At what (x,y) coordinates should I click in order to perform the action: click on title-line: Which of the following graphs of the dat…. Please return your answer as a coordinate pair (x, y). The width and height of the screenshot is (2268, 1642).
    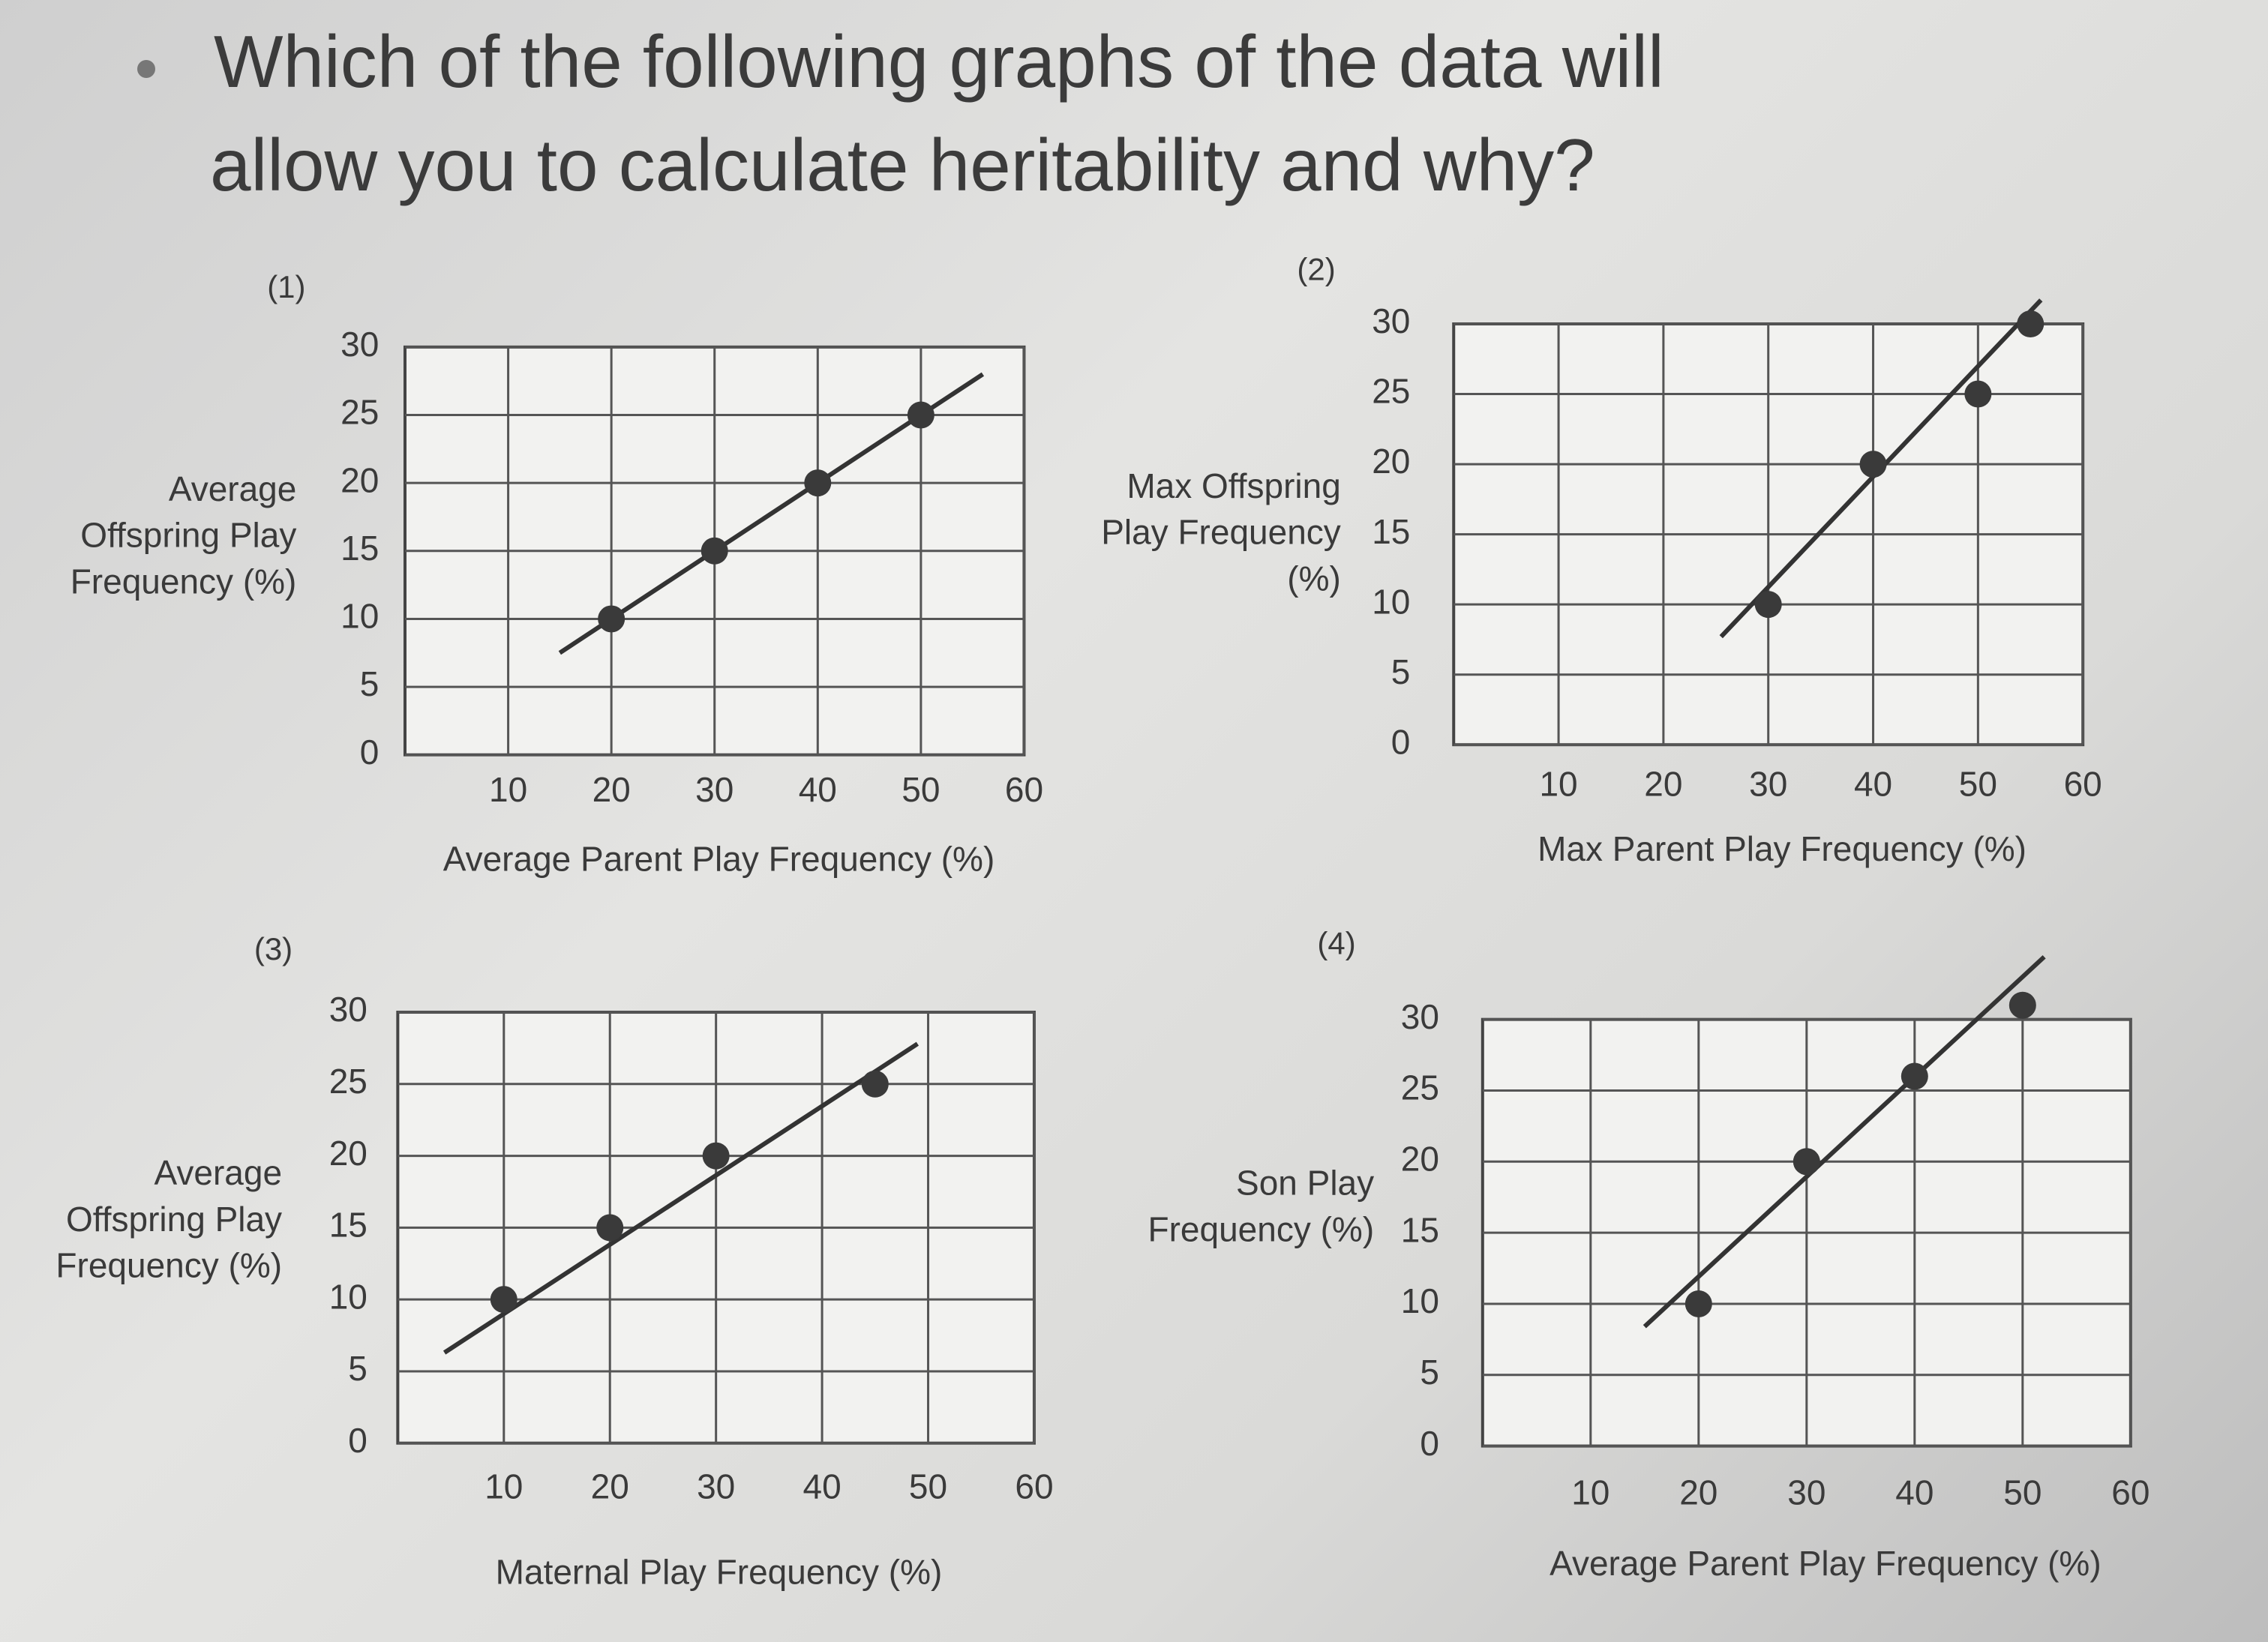
    Looking at the image, I should click on (939, 62).